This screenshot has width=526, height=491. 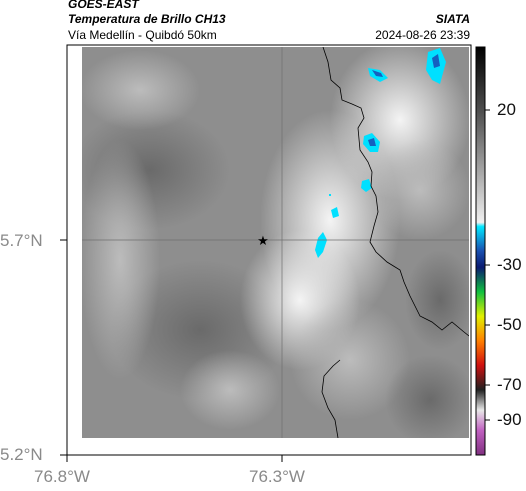 What do you see at coordinates (21, 454) in the screenshot?
I see `y-tick-label: 5.2°N` at bounding box center [21, 454].